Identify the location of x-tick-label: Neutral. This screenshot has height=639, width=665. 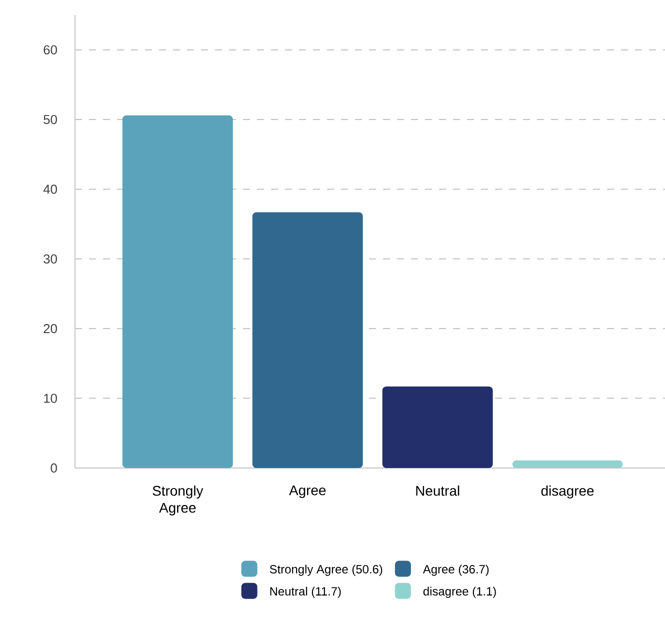
(438, 491).